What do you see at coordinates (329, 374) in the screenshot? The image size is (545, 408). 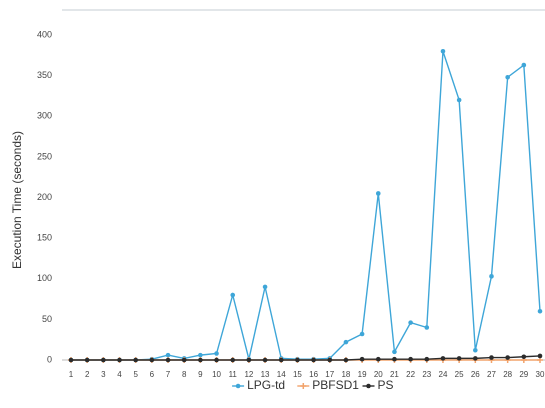 I see `x-tick-label: 17` at bounding box center [329, 374].